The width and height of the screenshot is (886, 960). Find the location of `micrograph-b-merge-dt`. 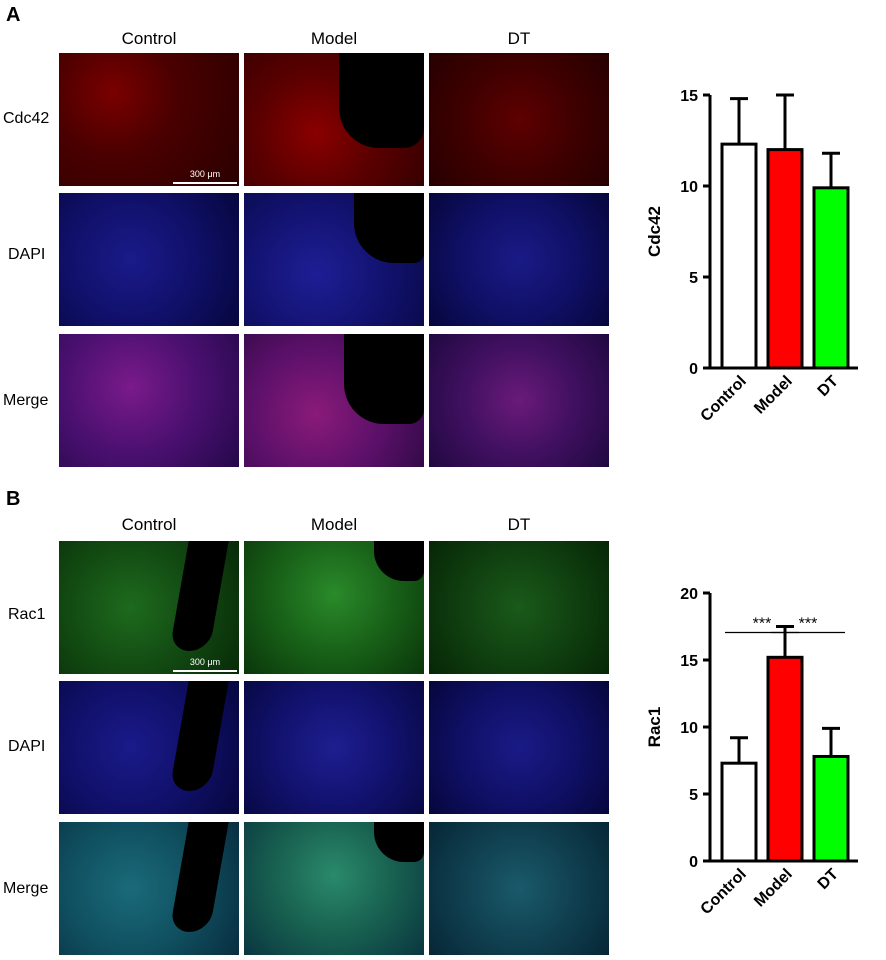

micrograph-b-merge-dt is located at coordinates (519, 888).